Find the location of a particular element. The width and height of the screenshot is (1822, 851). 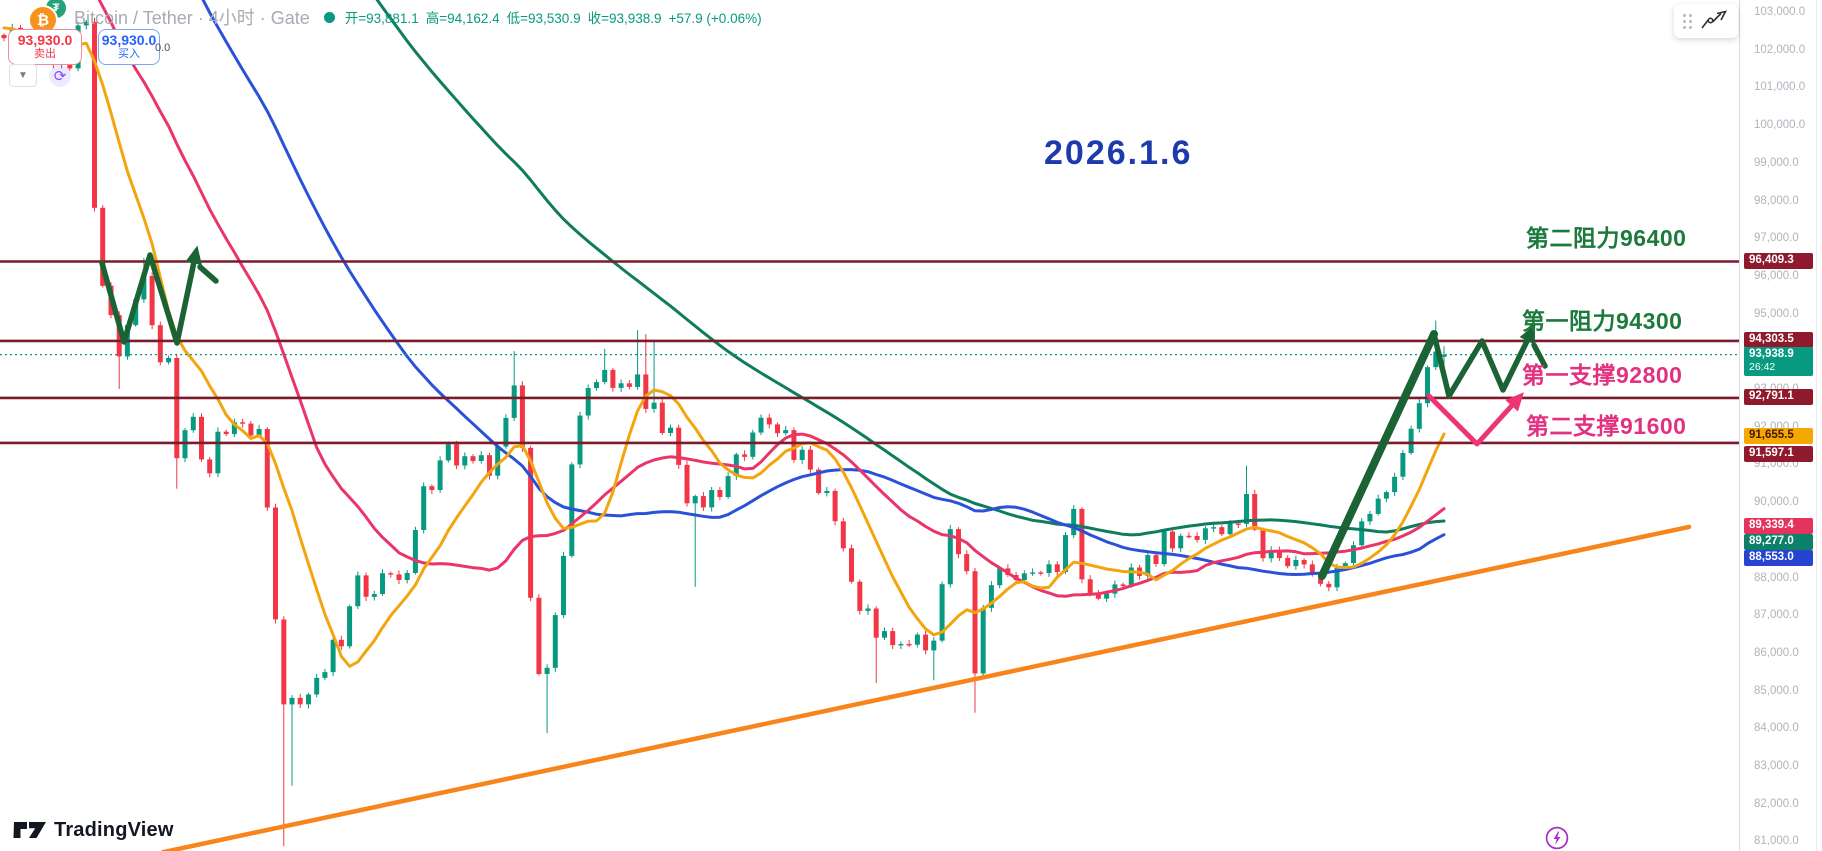

trade-panel: 93,930.0 卖出 93,930.0 买入 0.0 is located at coordinates (94, 47).